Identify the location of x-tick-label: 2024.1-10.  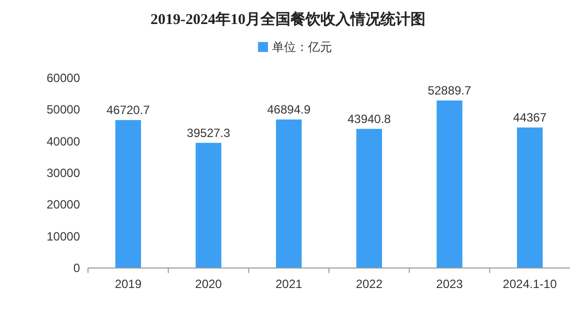
(530, 284).